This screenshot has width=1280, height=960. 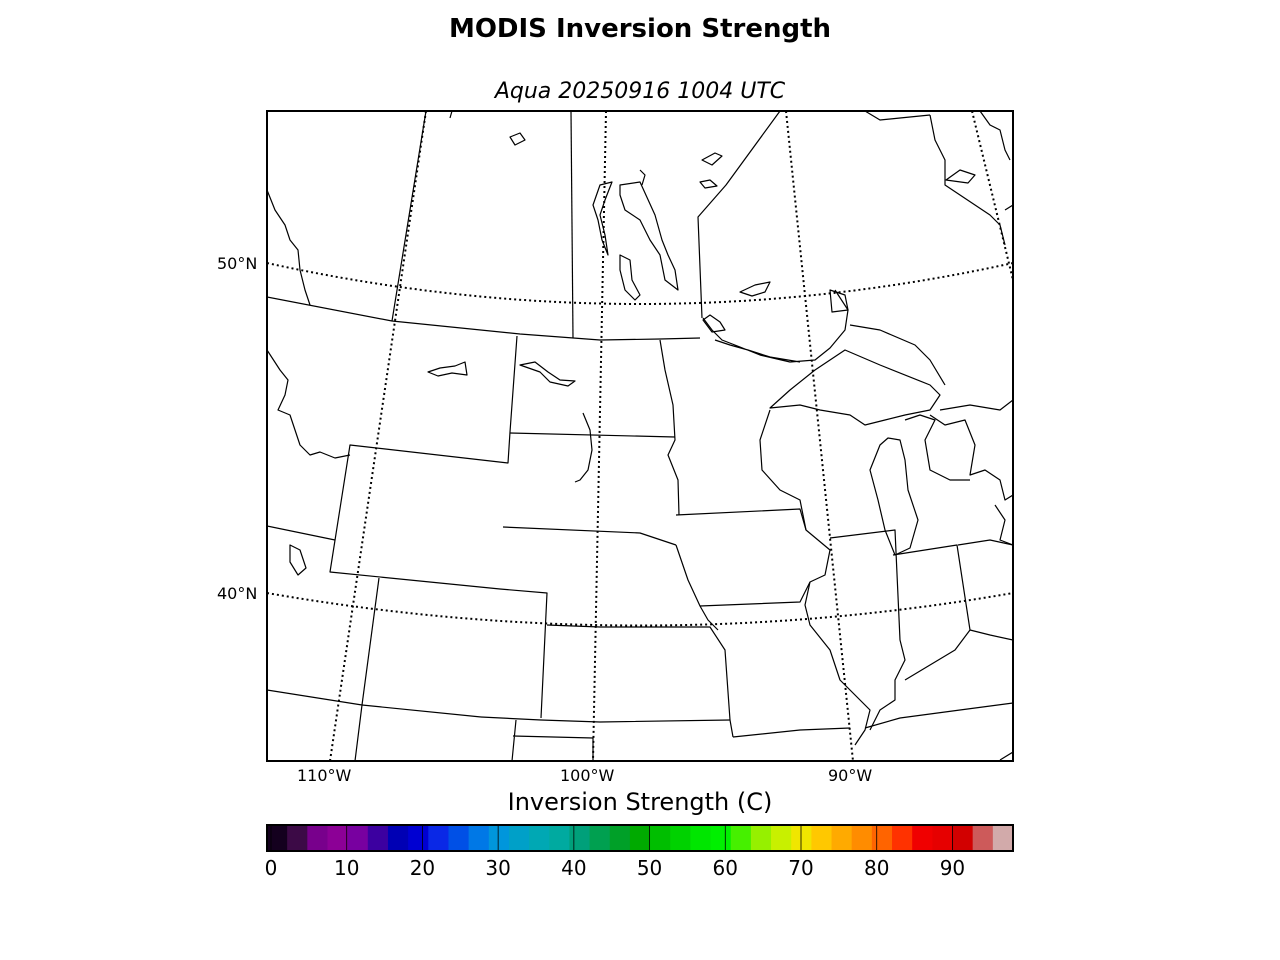 I want to click on colorbar-tick-label: 70, so click(x=801, y=868).